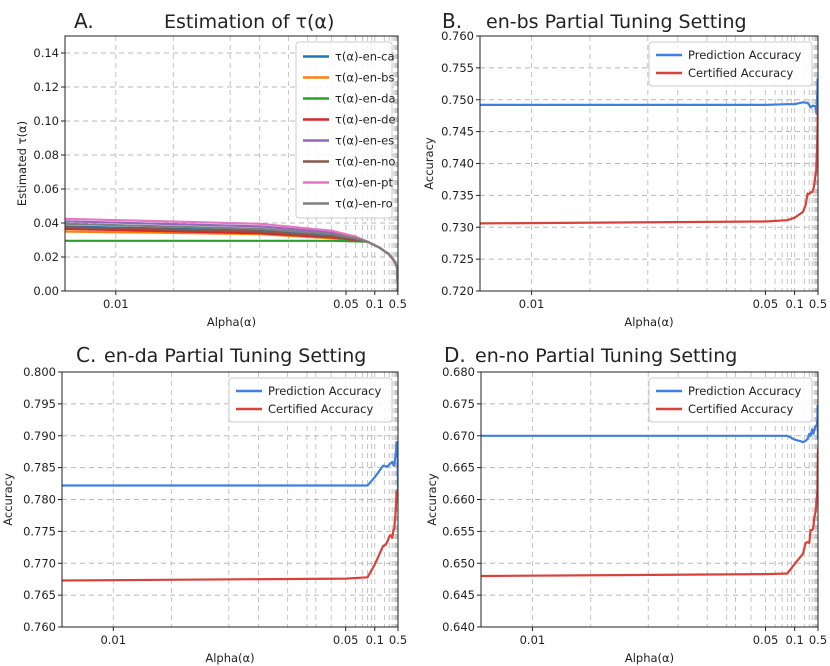  Describe the element at coordinates (364, 78) in the screenshot. I see `legend-entry: τ(α)-en-bs` at that location.